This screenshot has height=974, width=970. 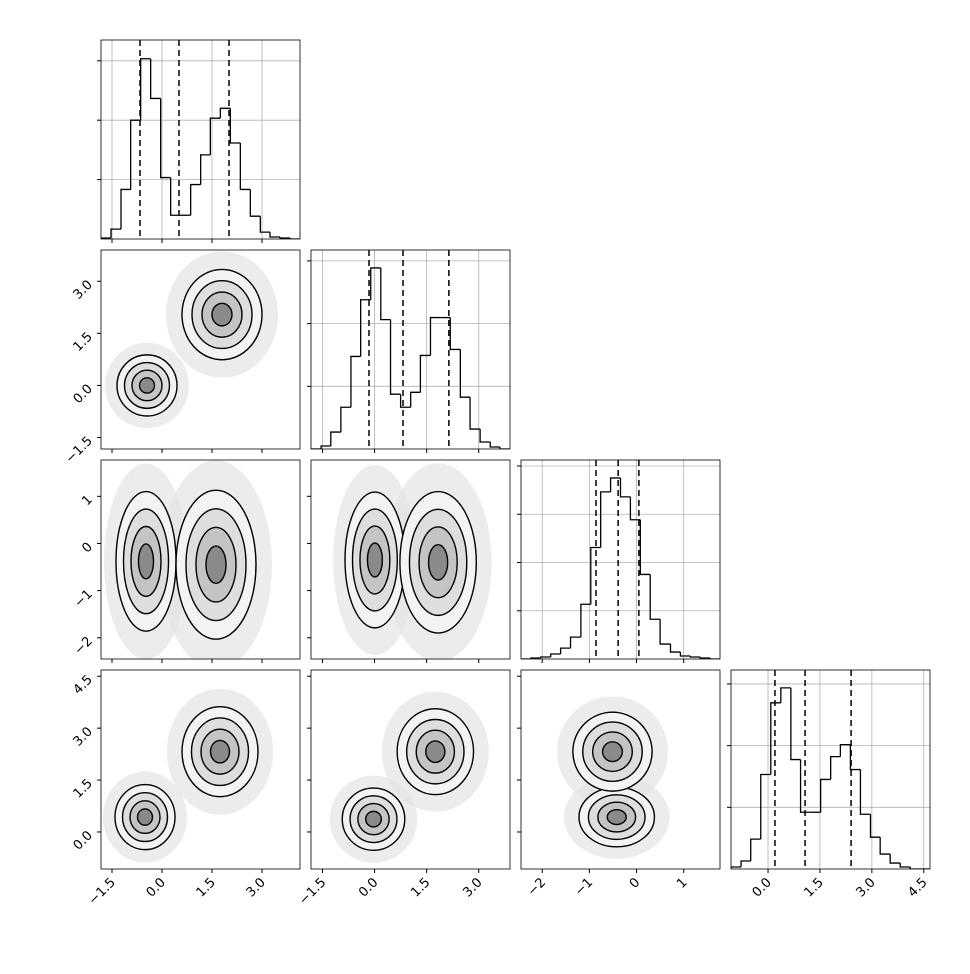 What do you see at coordinates (83, 289) in the screenshot?
I see `y-tick-label: 3.0` at bounding box center [83, 289].